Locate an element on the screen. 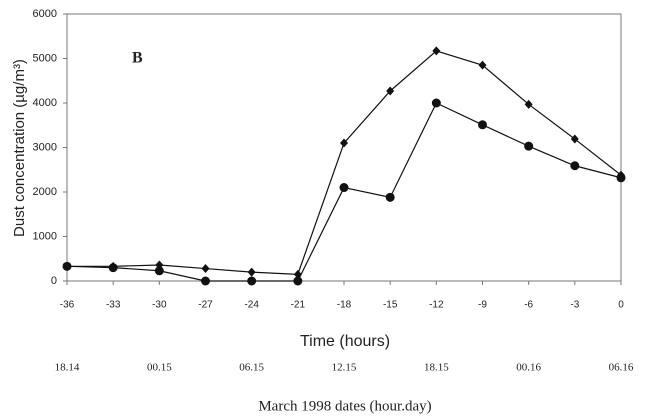 This screenshot has height=419, width=651. y-tick-label: 3000 is located at coordinates (45, 147).